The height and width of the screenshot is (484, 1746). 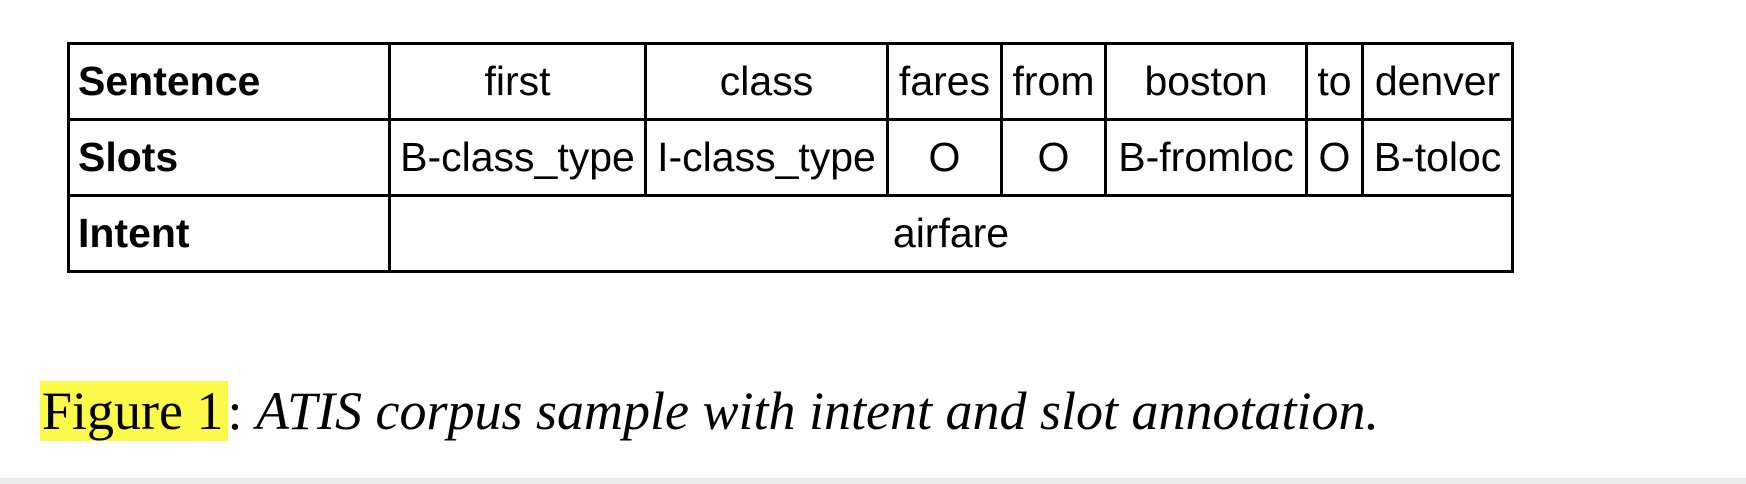 I want to click on sentence-token: denver, so click(x=1437, y=81).